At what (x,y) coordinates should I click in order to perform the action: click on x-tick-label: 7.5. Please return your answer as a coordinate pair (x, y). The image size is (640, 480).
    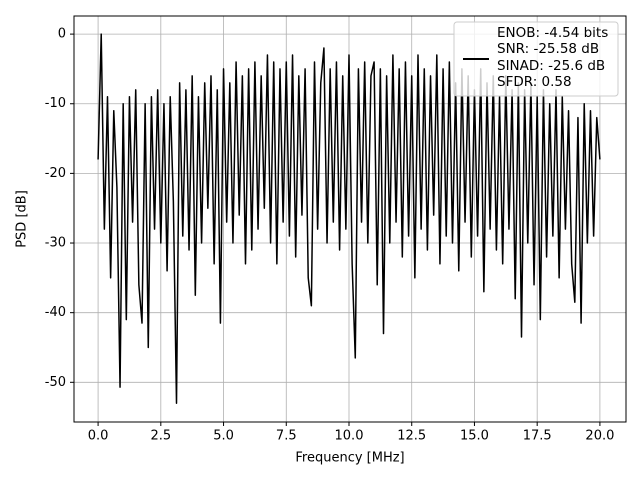
    Looking at the image, I should click on (286, 436).